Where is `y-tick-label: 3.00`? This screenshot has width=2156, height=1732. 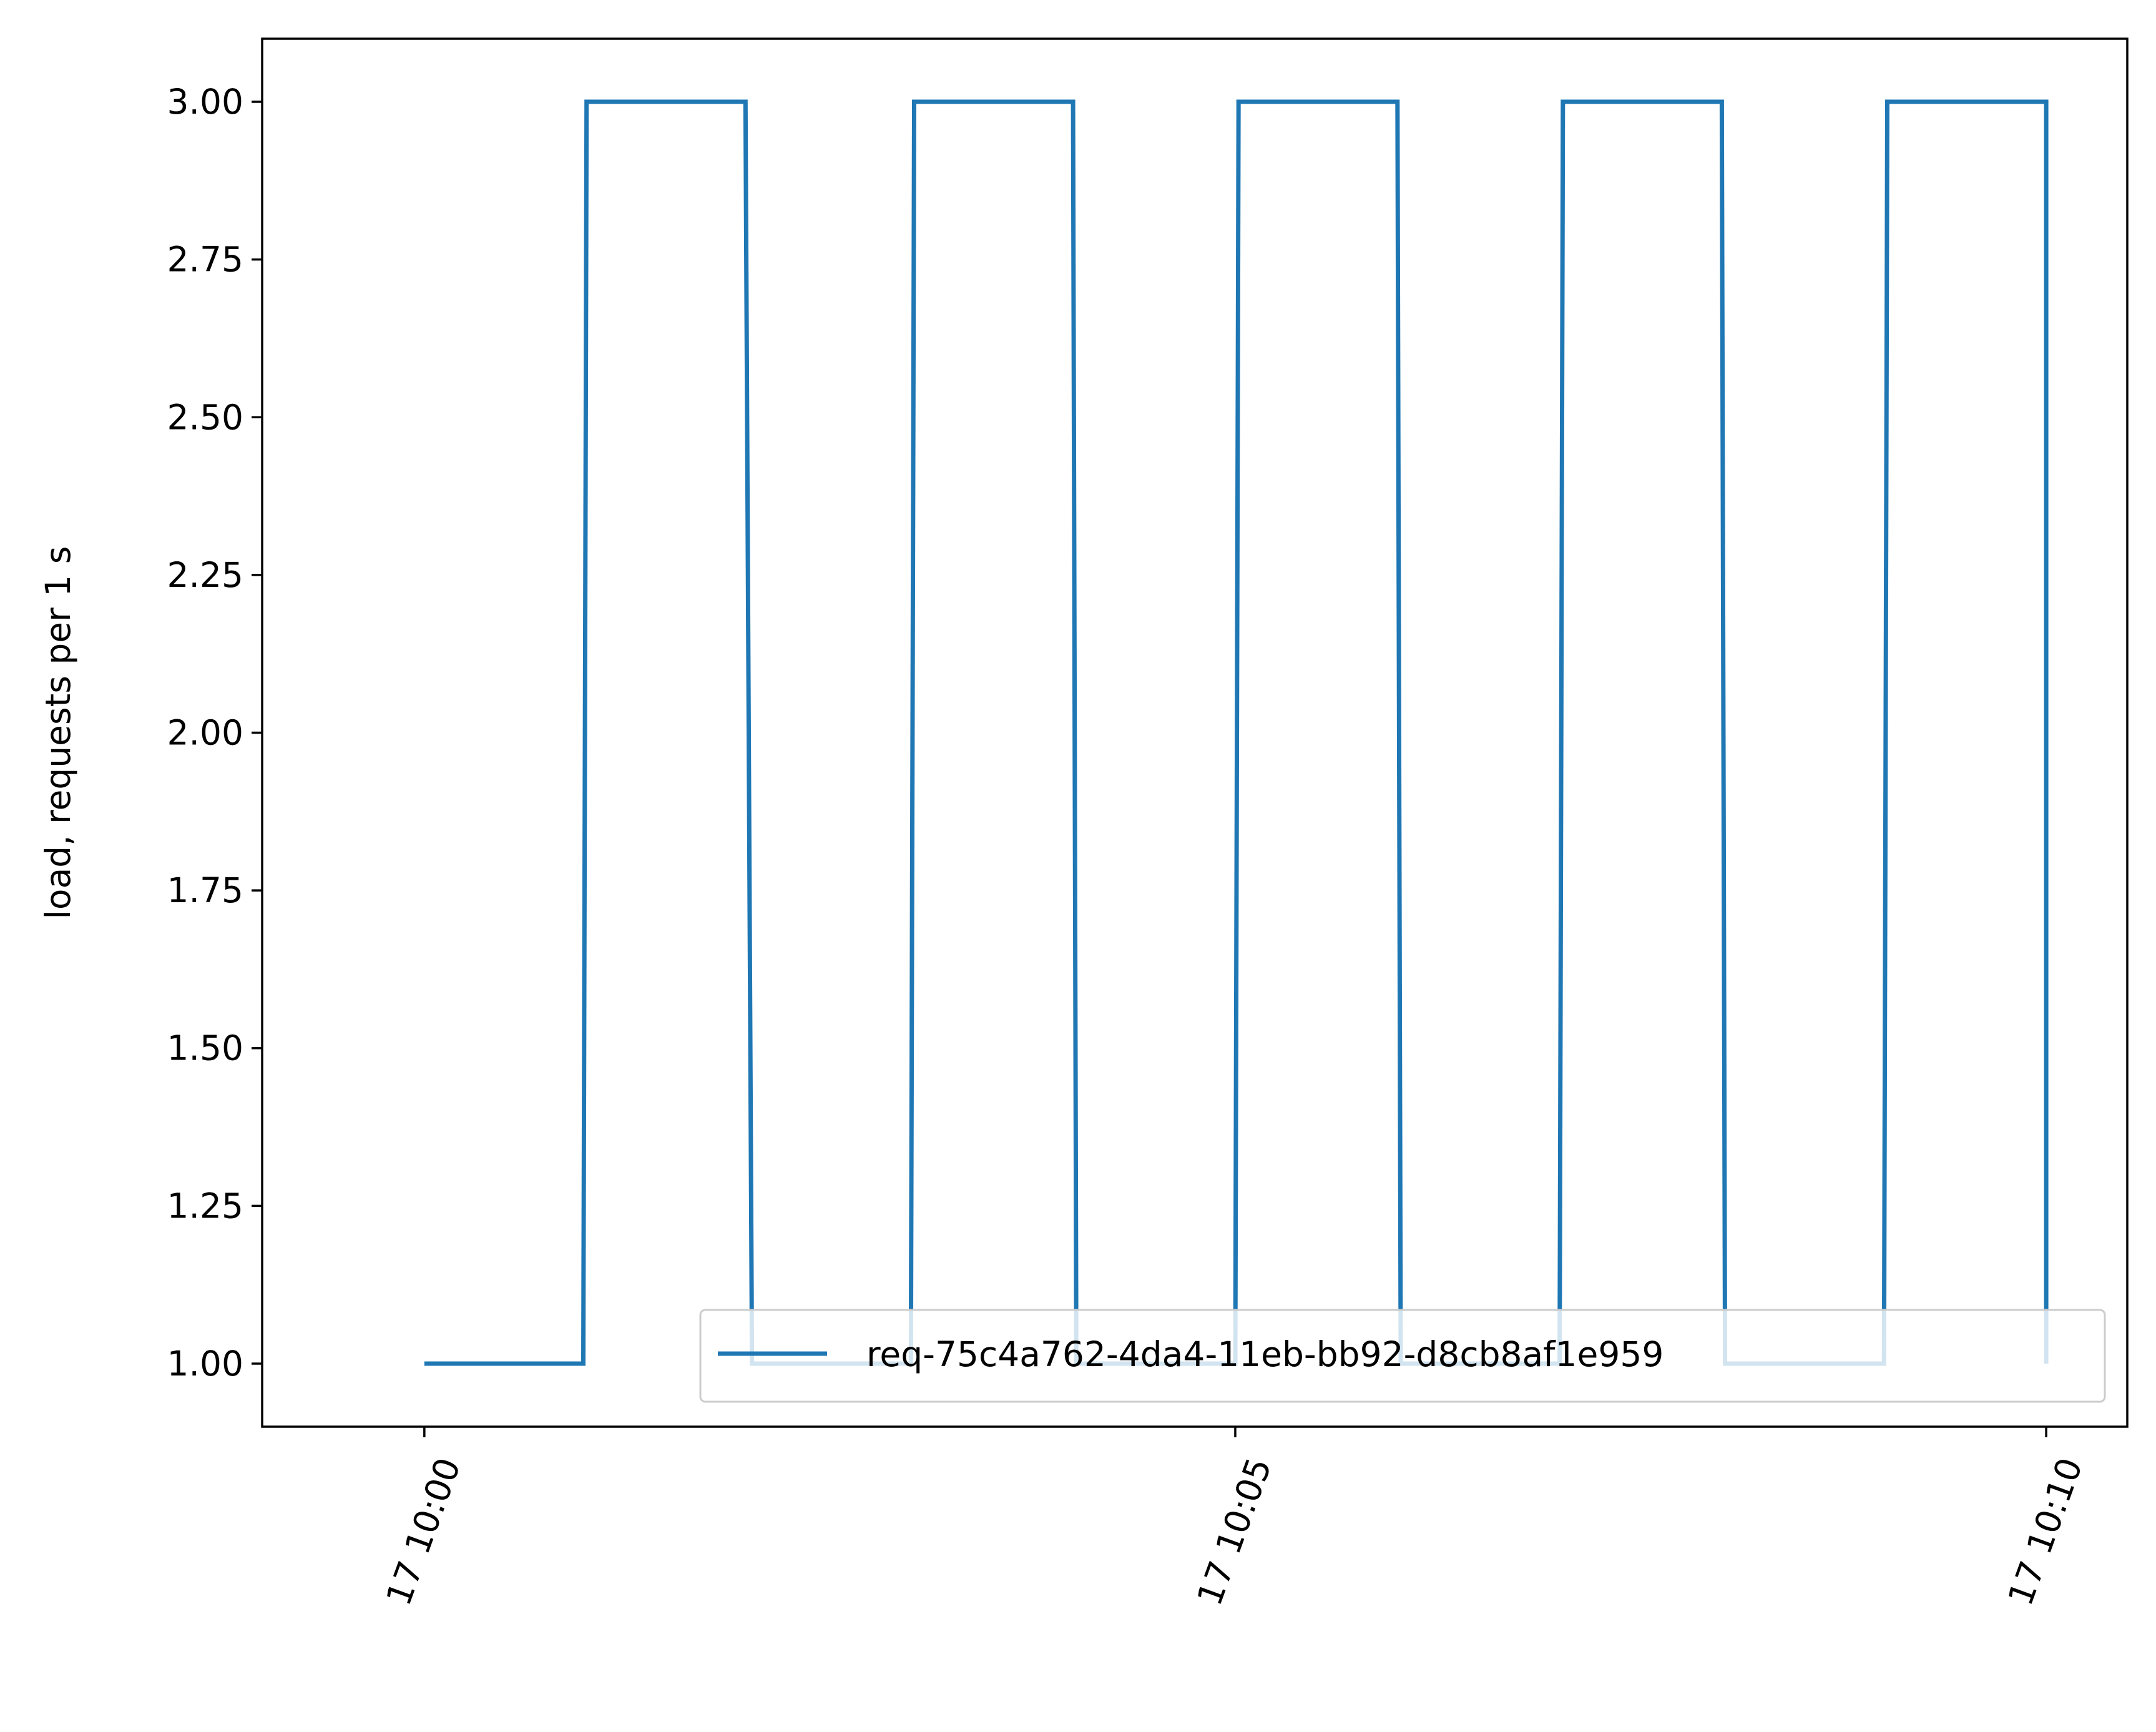
y-tick-label: 3.00 is located at coordinates (205, 102).